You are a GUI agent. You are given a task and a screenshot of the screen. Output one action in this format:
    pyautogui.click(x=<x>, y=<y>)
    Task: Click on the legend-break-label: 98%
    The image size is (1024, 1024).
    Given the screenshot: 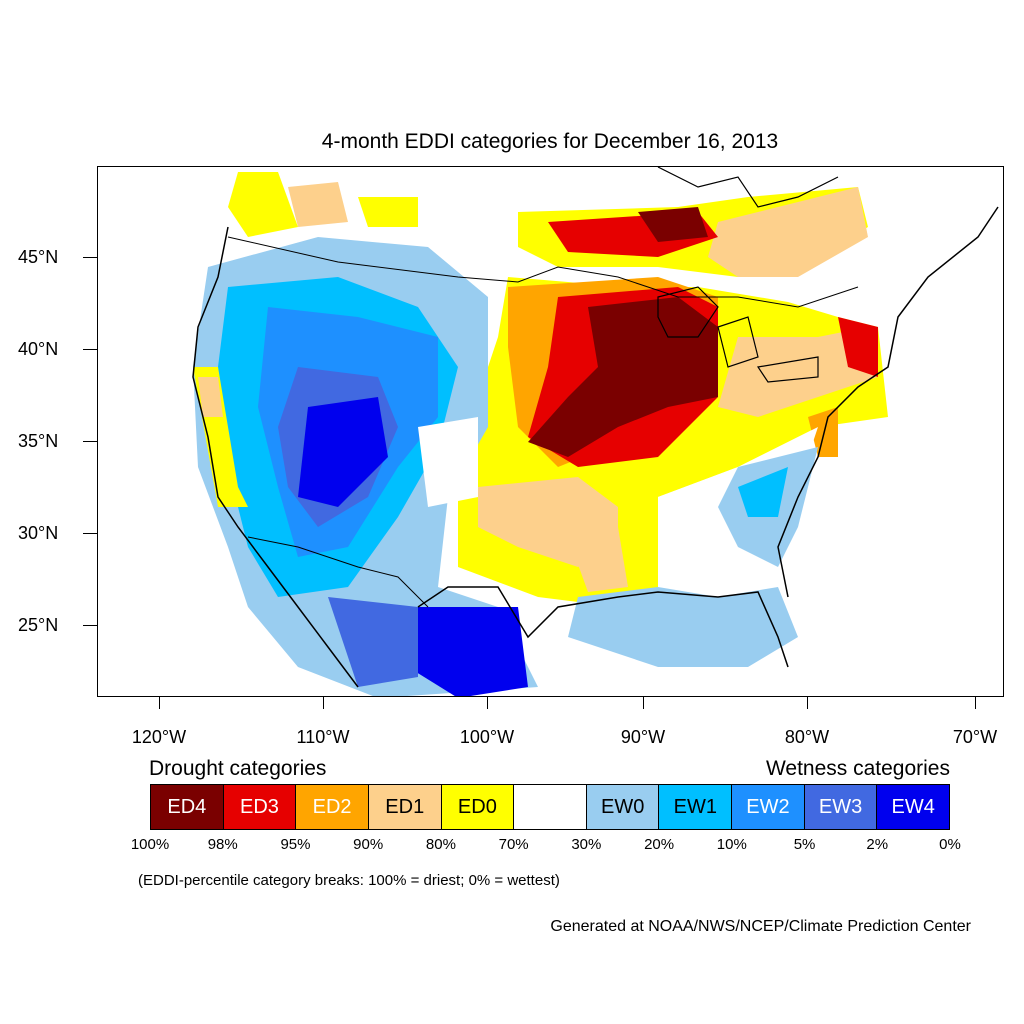 What is the action you would take?
    pyautogui.click(x=222, y=844)
    